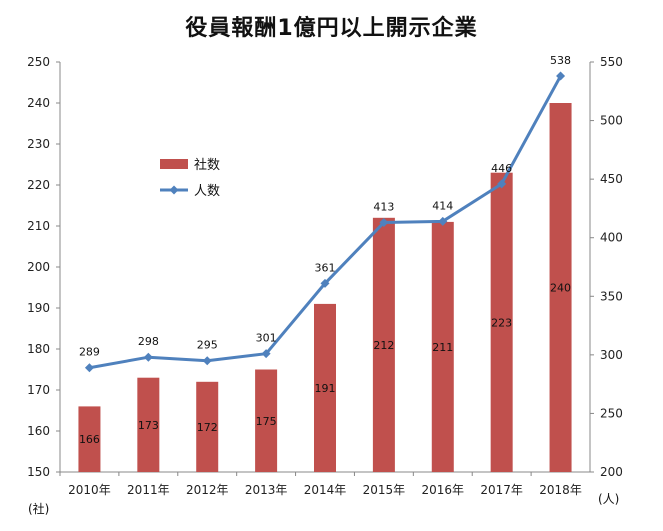  I want to click on right-tick-label: 550, so click(611, 62).